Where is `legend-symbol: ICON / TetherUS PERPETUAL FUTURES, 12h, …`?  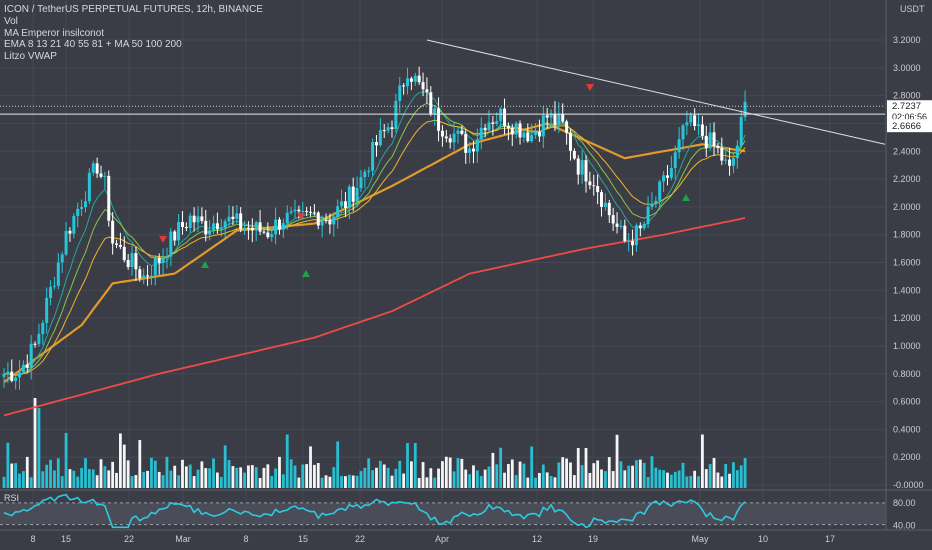 legend-symbol: ICON / TetherUS PERPETUAL FUTURES, 12h, … is located at coordinates (133, 9).